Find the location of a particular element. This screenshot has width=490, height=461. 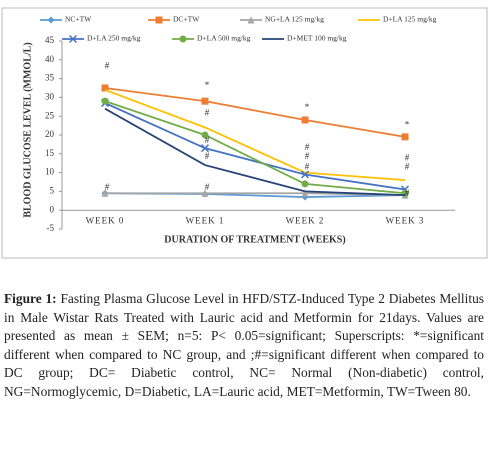

x-tick-label: WEEK 2 is located at coordinates (305, 220).